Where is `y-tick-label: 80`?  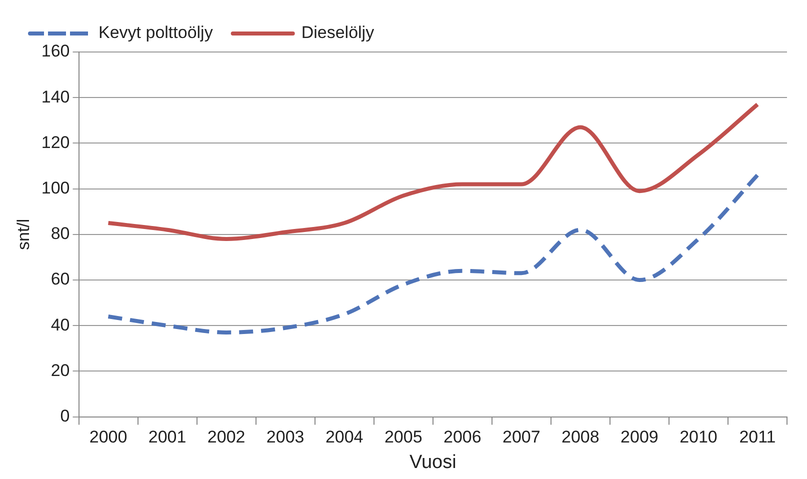
y-tick-label: 80 is located at coordinates (60, 234).